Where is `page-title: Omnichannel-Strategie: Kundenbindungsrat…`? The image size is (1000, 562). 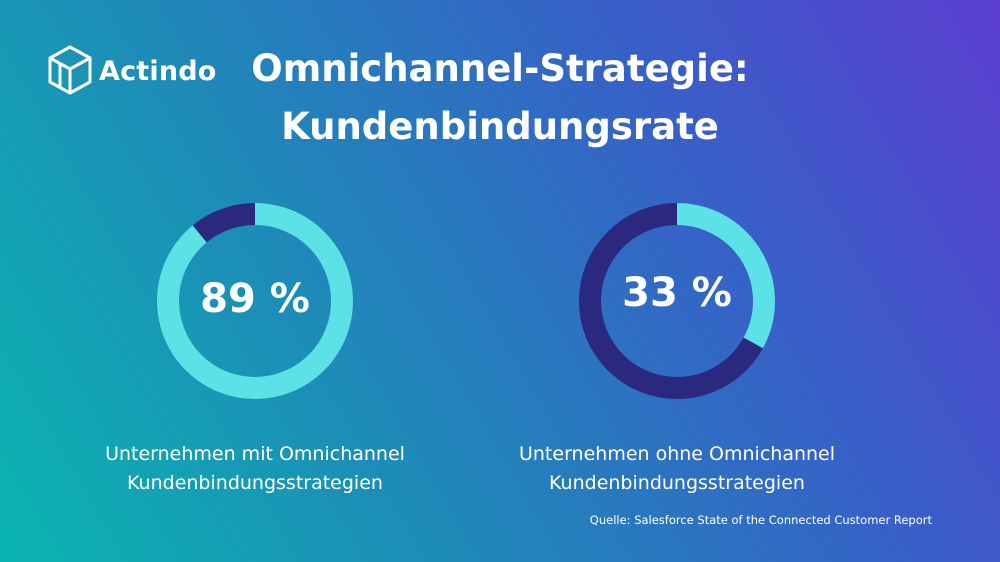
page-title: Omnichannel-Strategie: Kundenbindungsrat… is located at coordinates (500, 98).